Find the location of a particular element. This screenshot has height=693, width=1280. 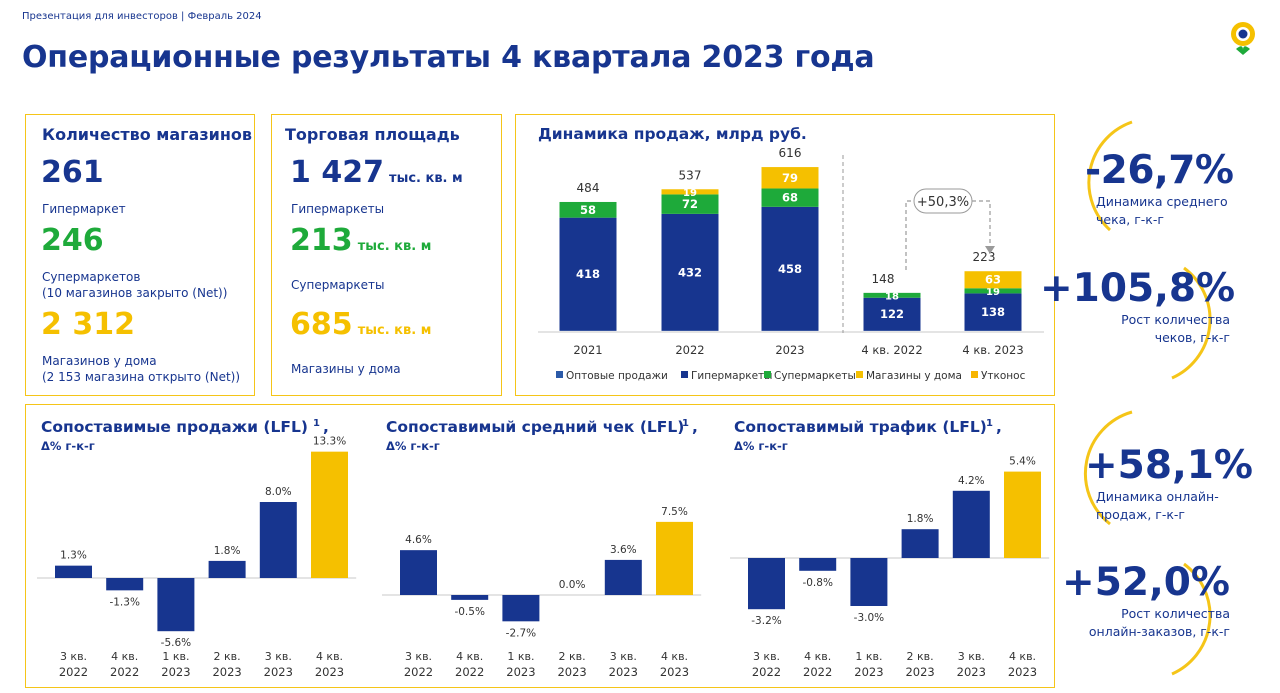

sales-segment-label: 122 is located at coordinates (892, 314).